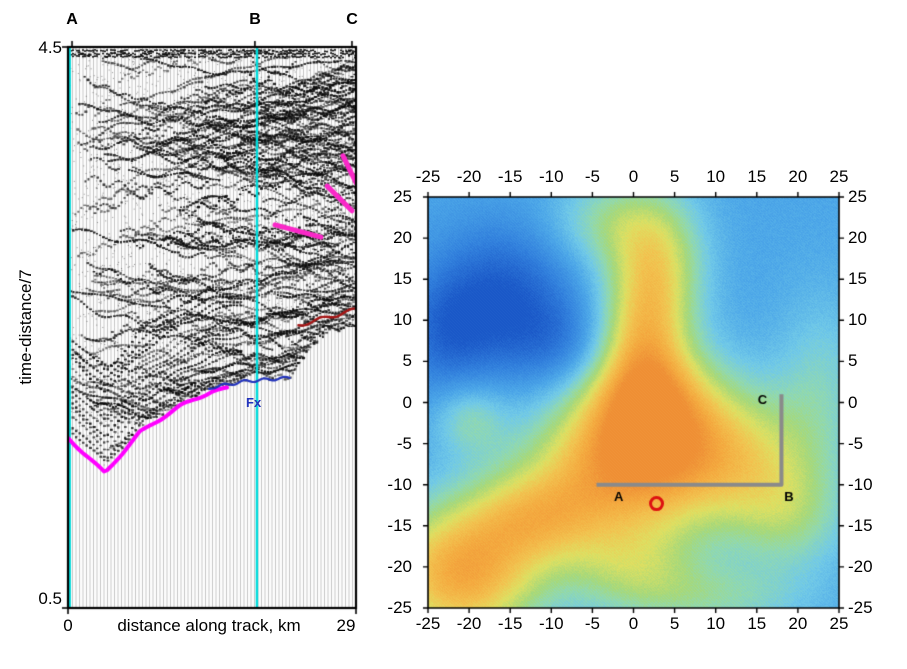 Image resolution: width=907 pixels, height=669 pixels. What do you see at coordinates (352, 19) in the screenshot?
I see `seismic-top-label-c: C` at bounding box center [352, 19].